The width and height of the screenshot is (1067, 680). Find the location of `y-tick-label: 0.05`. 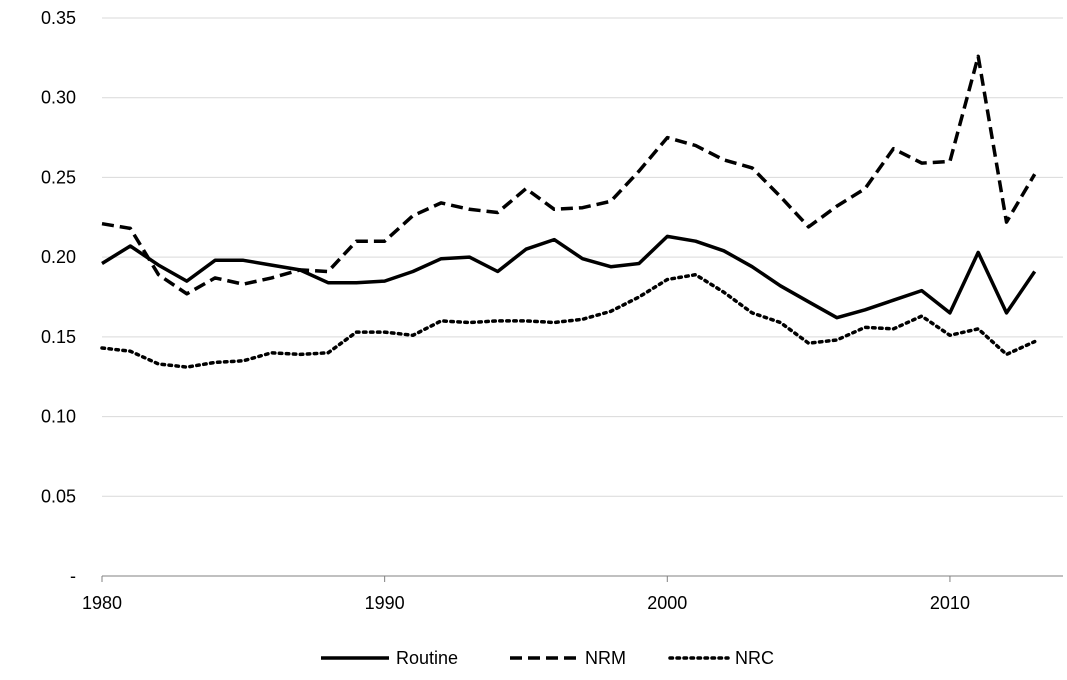

y-tick-label: 0.05 is located at coordinates (58, 496).